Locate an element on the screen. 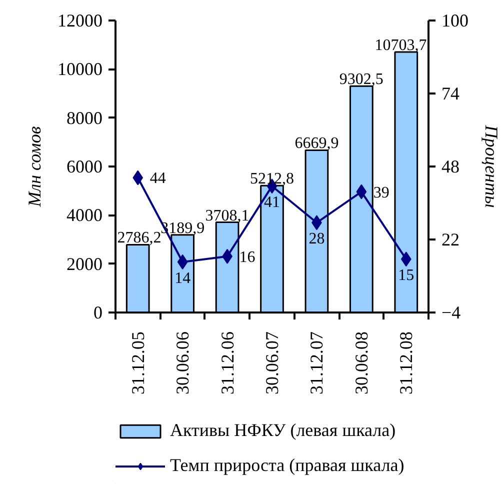 The width and height of the screenshot is (504, 484). y2-tick-label: −4 is located at coordinates (451, 312).